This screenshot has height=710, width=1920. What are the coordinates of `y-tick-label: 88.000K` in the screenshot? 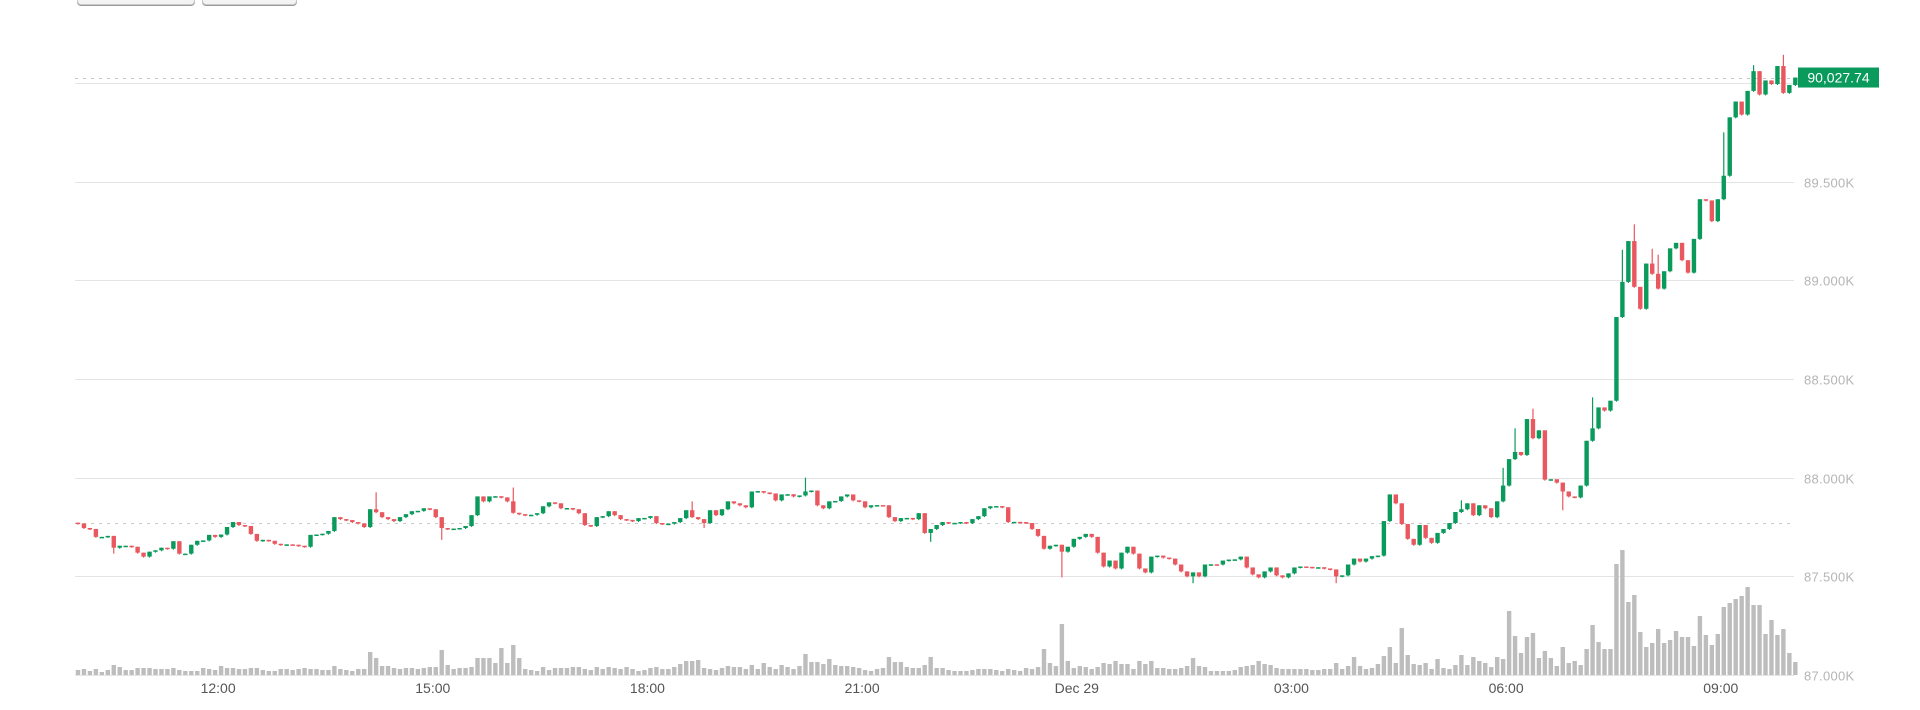 It's located at (1829, 479).